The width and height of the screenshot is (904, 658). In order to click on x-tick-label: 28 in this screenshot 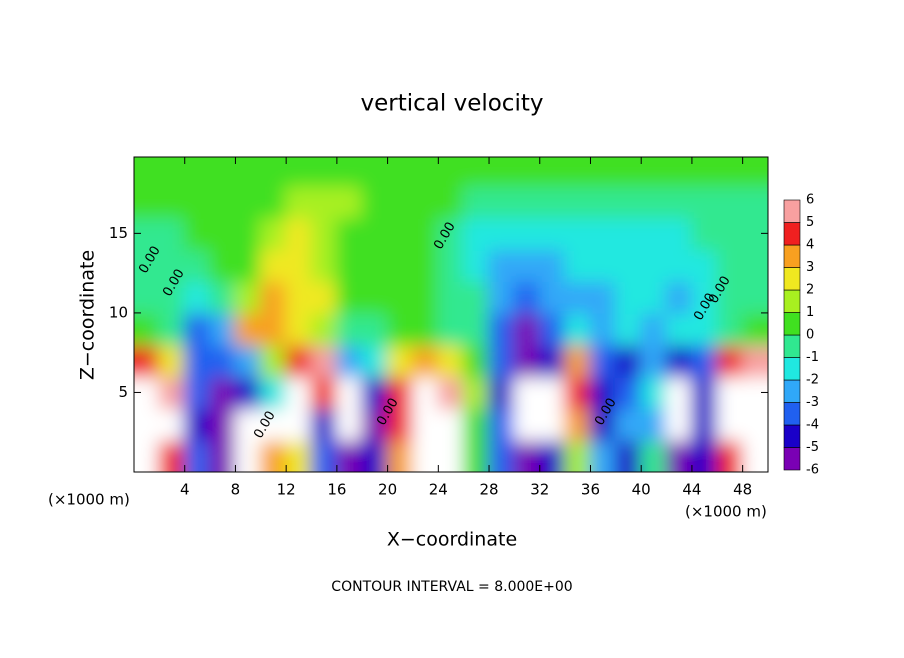, I will do `click(488, 490)`.